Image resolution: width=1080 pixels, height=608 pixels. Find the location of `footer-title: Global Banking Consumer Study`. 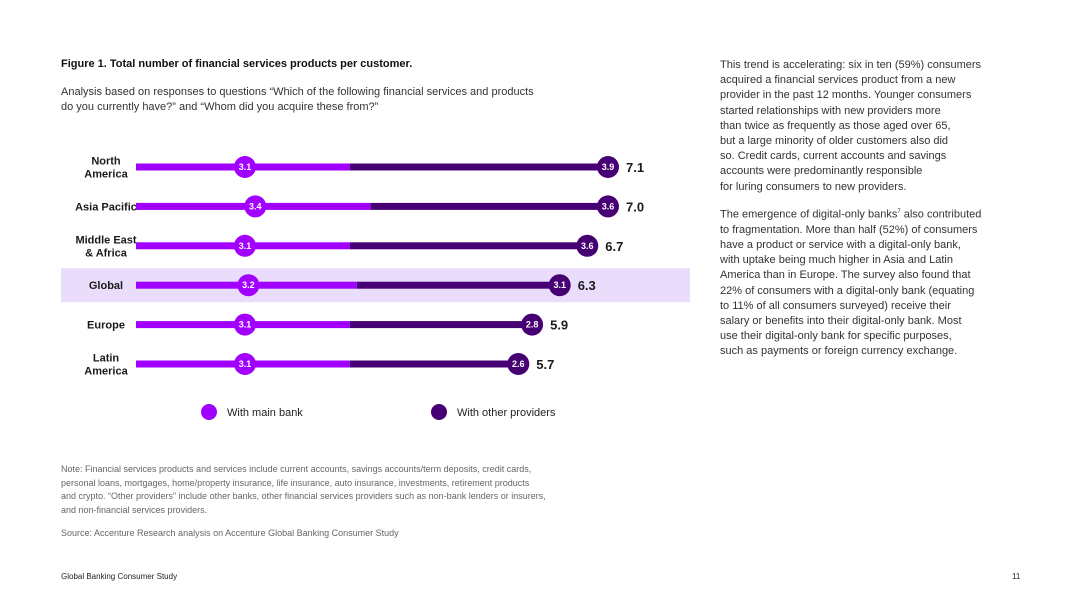

footer-title: Global Banking Consumer Study is located at coordinates (119, 576).